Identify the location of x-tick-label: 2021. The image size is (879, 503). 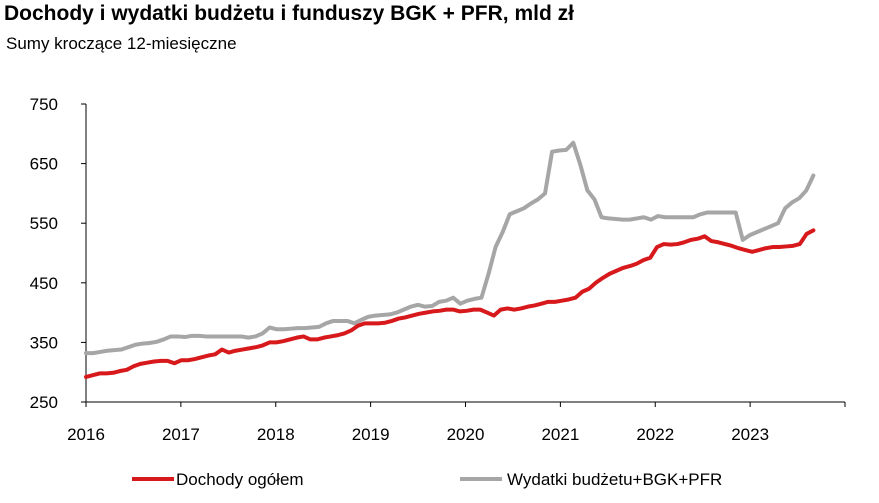
(560, 434).